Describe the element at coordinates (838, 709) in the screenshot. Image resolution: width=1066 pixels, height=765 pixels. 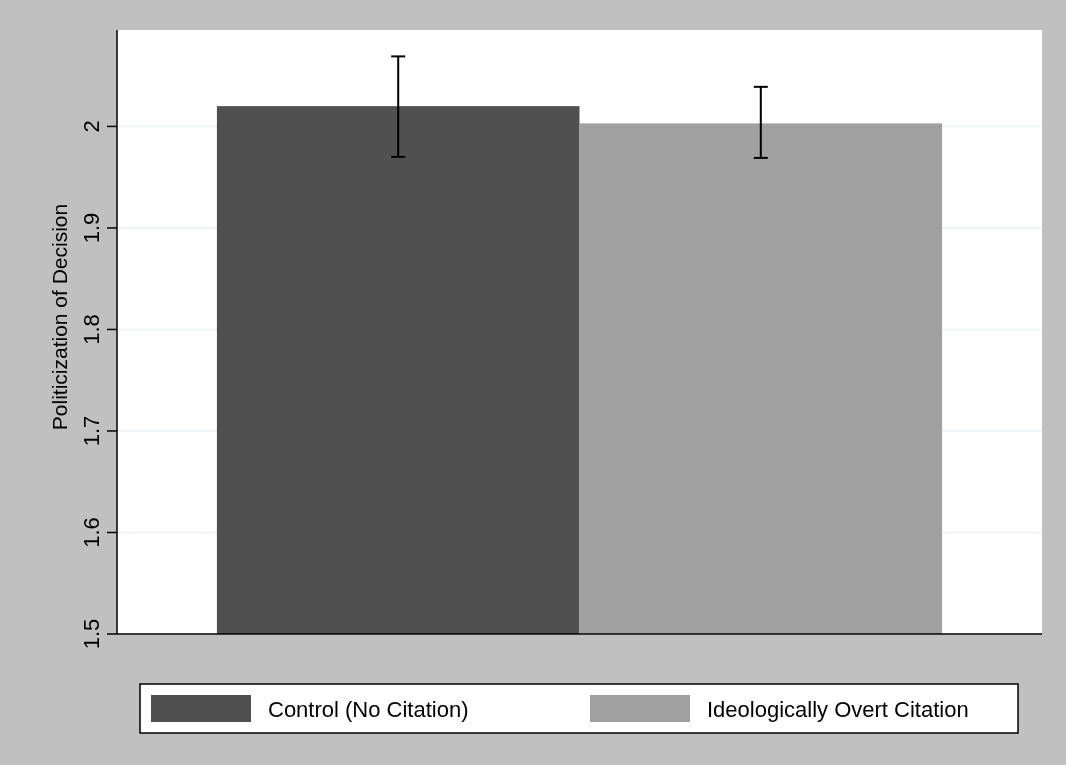
I see `legend-label: Ideologically Overt Citation` at that location.